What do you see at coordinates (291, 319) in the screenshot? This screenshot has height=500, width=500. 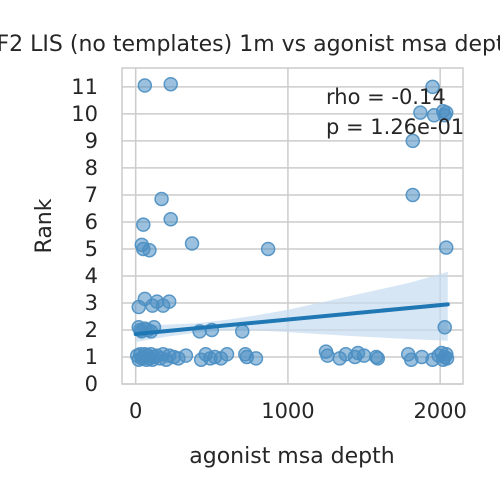 I see `regression-line` at bounding box center [291, 319].